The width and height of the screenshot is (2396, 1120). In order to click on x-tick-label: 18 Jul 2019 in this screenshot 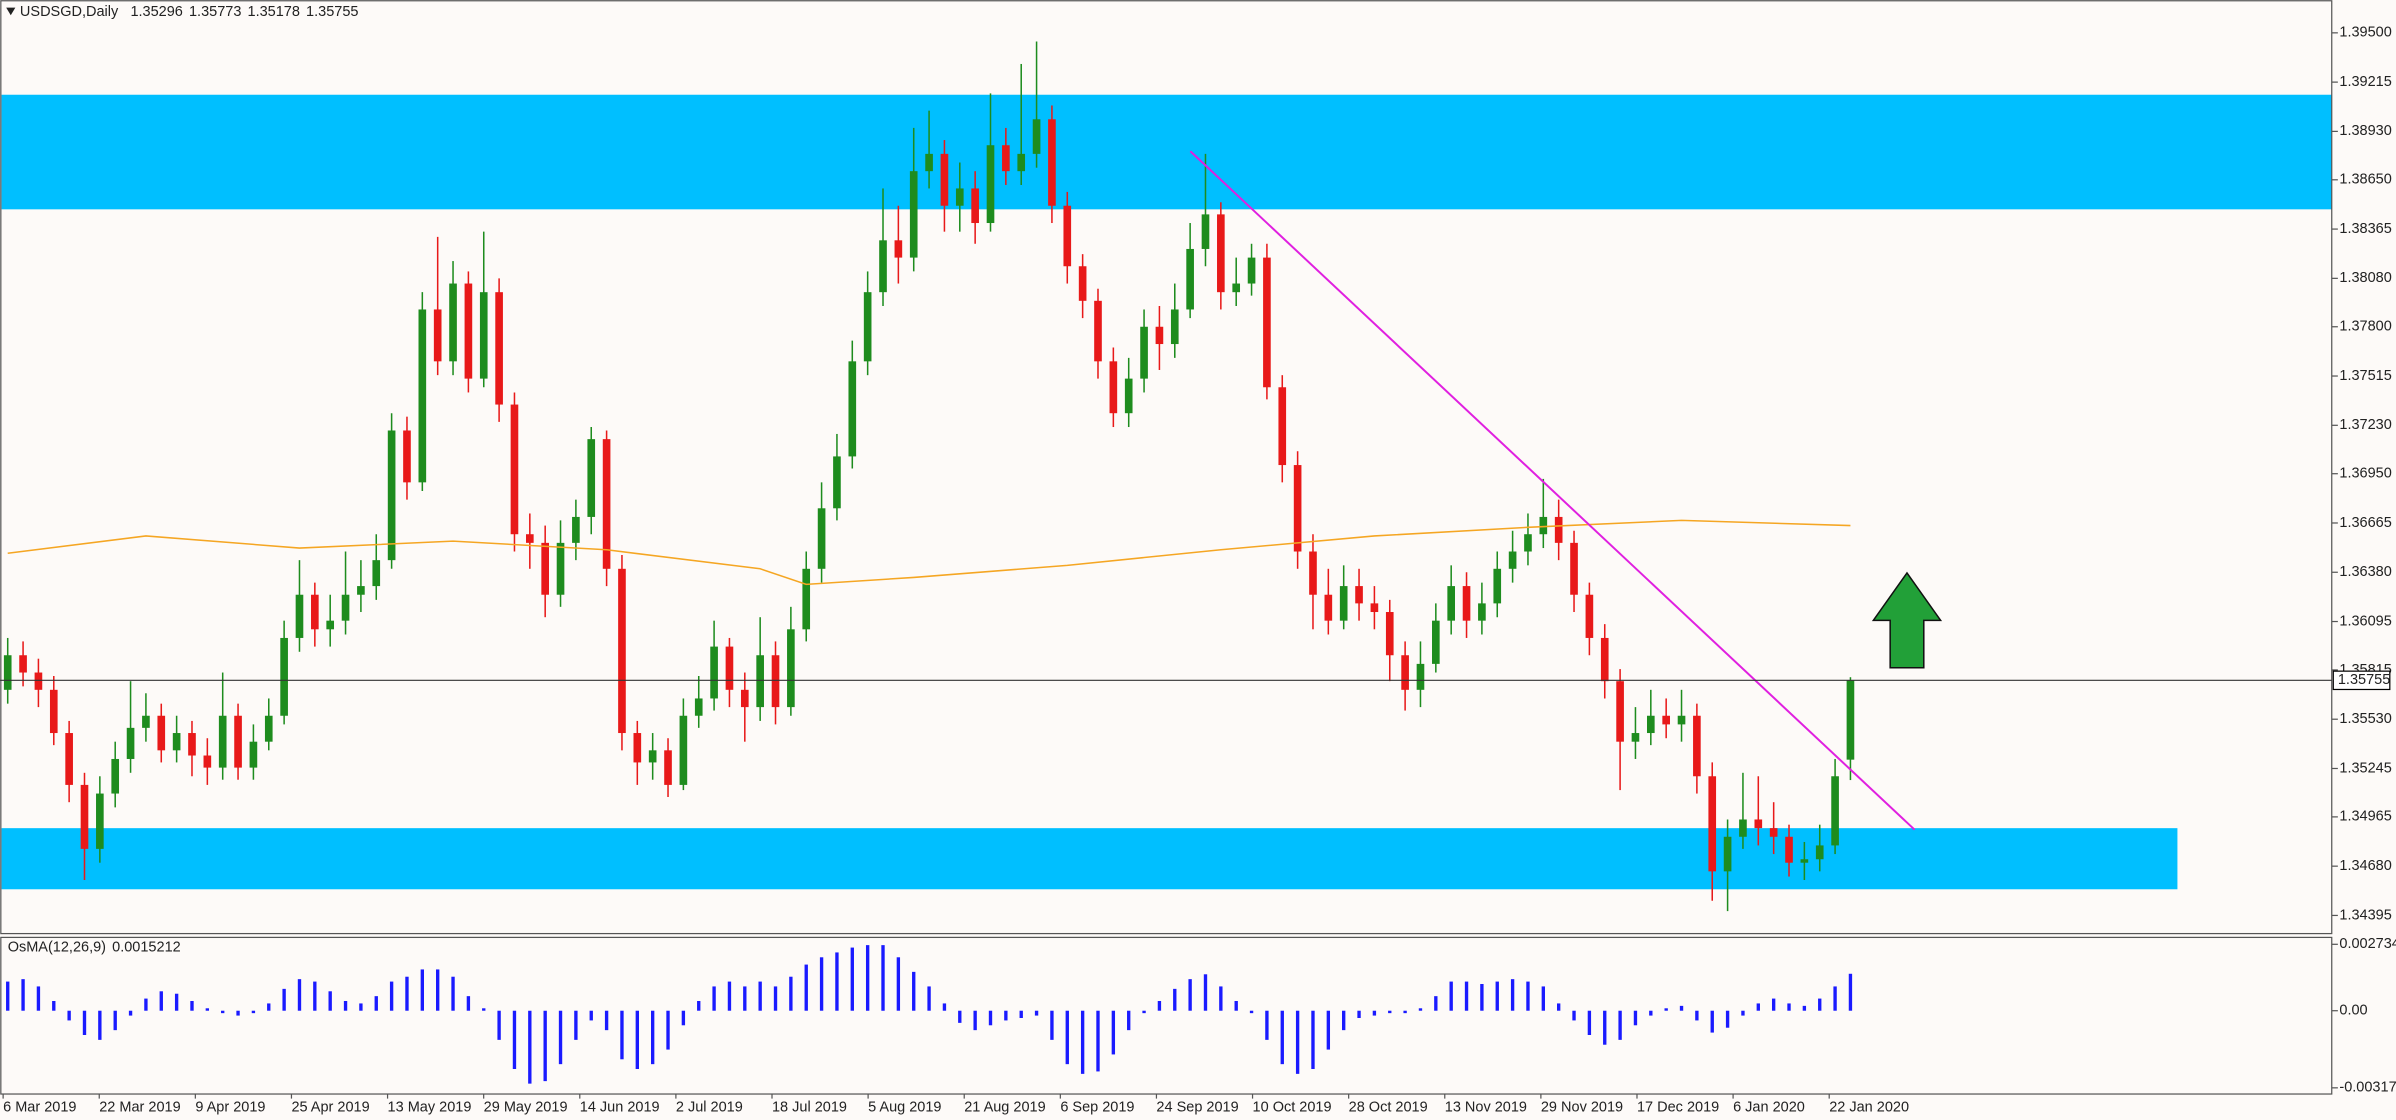, I will do `click(809, 1108)`.